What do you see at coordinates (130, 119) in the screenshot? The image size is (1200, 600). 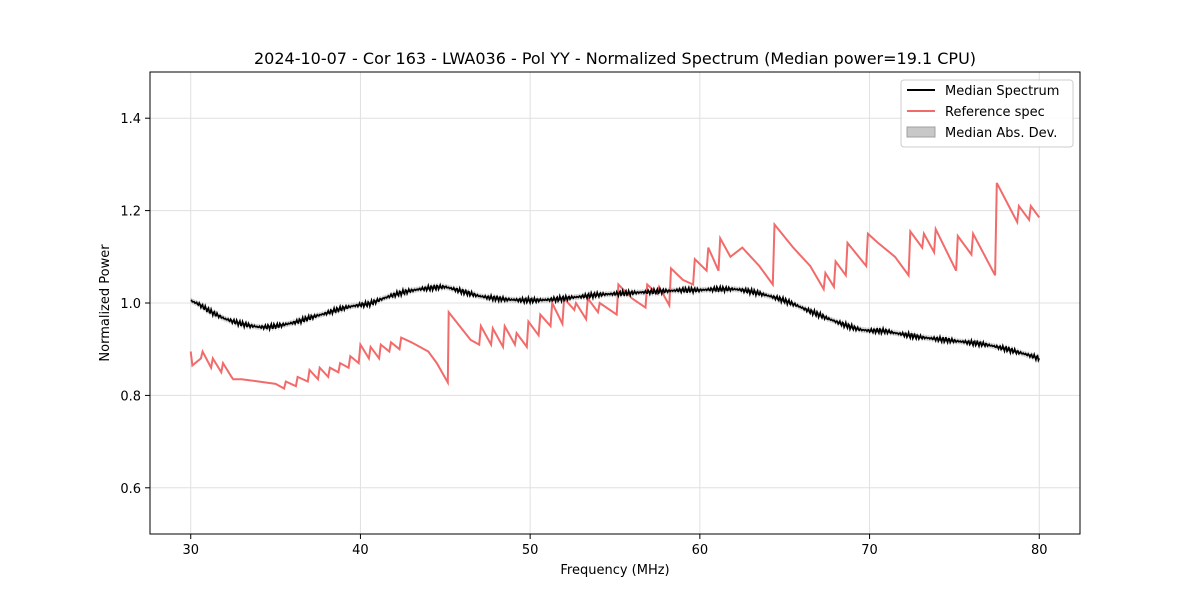 I see `y-tick-label: 1.4` at bounding box center [130, 119].